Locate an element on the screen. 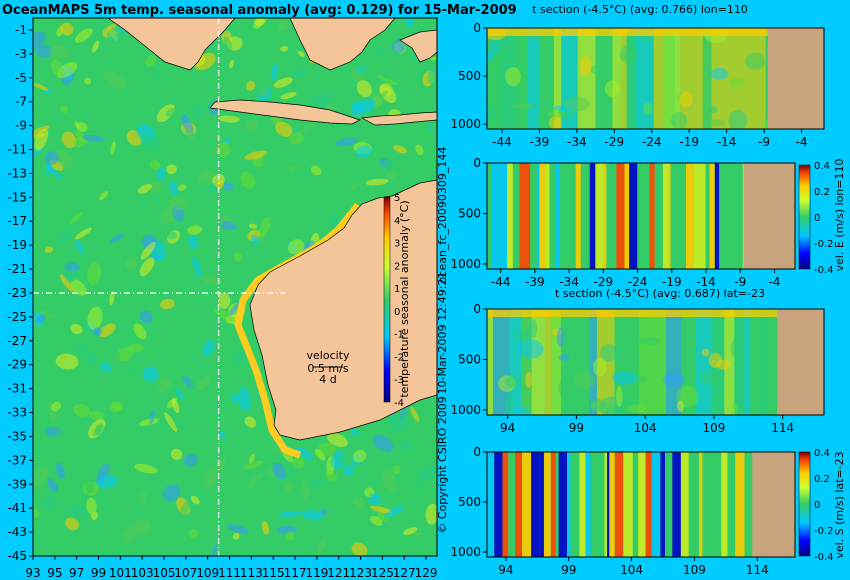  map-y-tick-label: -1 is located at coordinates (21, 30).